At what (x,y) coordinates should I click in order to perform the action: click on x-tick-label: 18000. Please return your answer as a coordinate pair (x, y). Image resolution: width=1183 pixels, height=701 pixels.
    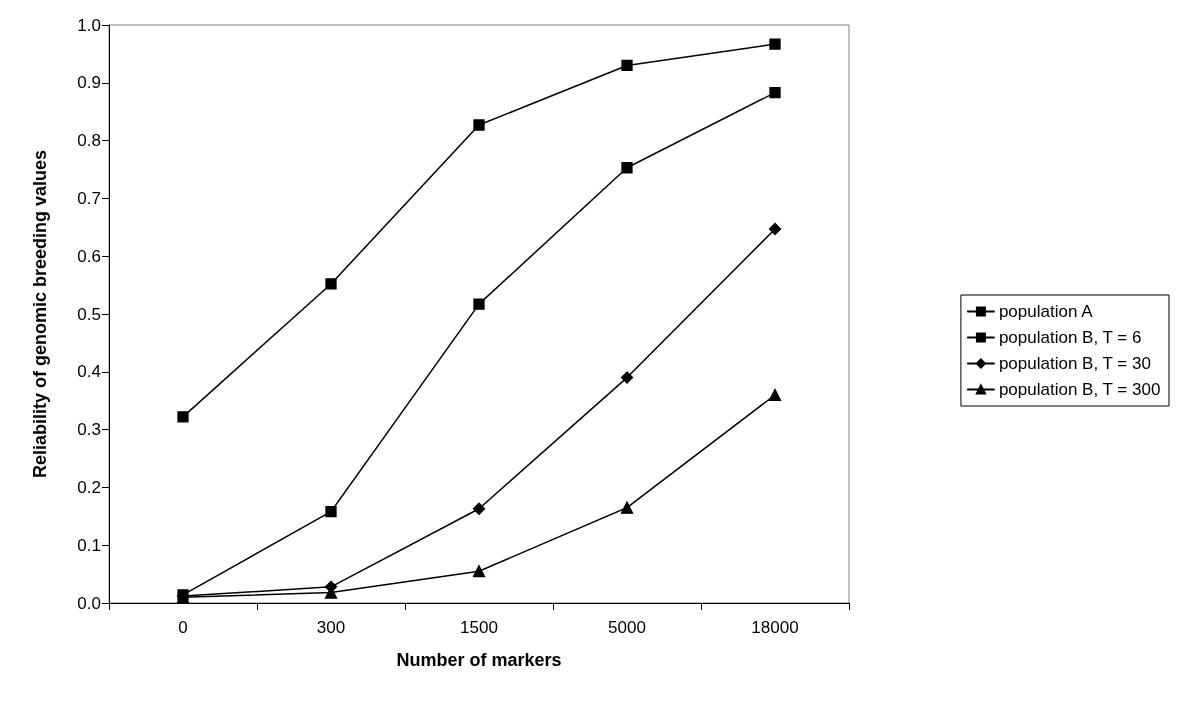
    Looking at the image, I should click on (775, 627).